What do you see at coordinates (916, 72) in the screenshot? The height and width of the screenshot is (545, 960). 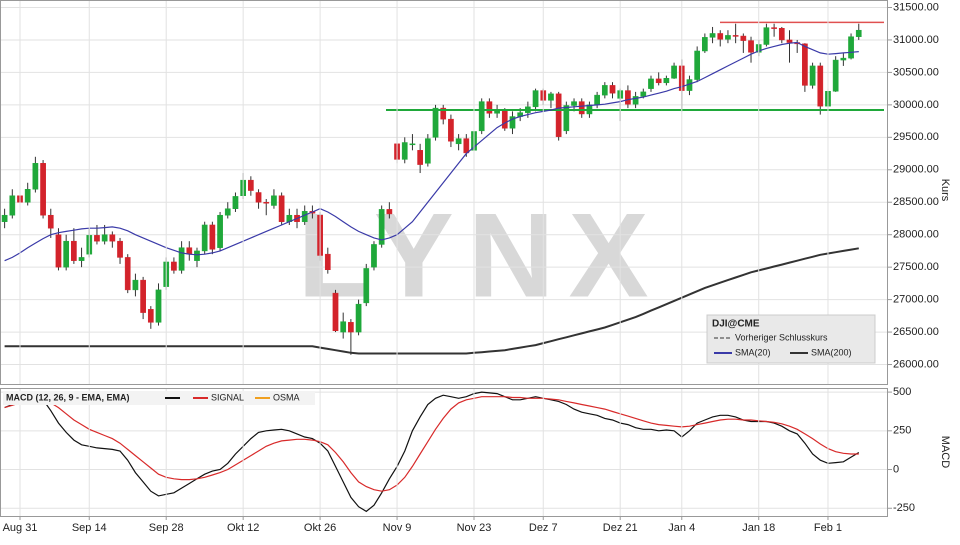 I see `y-tick-label: 30500.00` at bounding box center [916, 72].